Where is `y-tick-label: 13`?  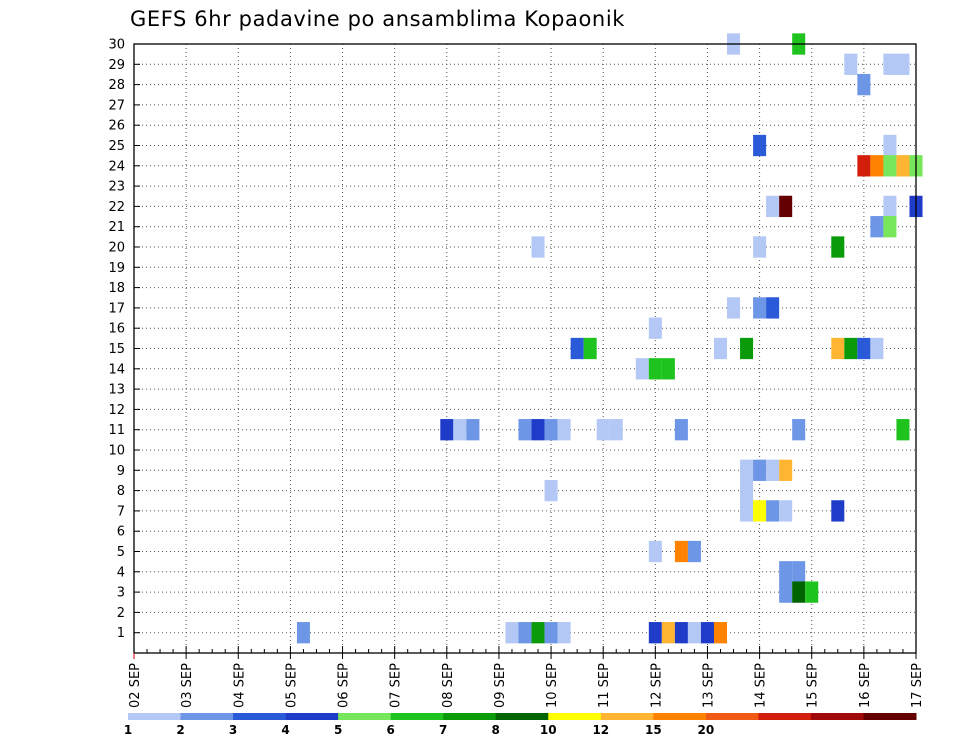 y-tick-label: 13 is located at coordinates (116, 390).